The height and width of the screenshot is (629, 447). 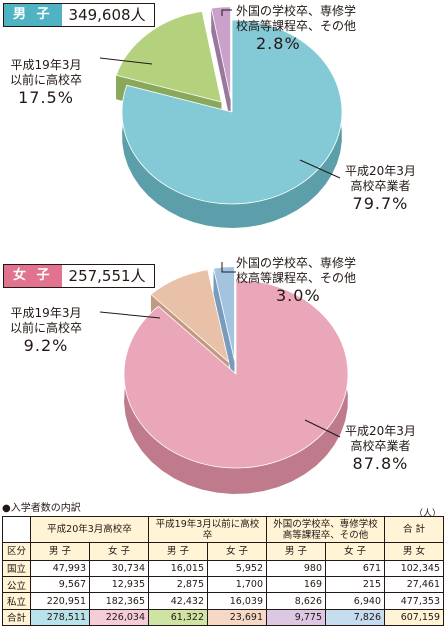 What do you see at coordinates (16, 551) in the screenshot?
I see `subheader-category: 区分` at bounding box center [16, 551].